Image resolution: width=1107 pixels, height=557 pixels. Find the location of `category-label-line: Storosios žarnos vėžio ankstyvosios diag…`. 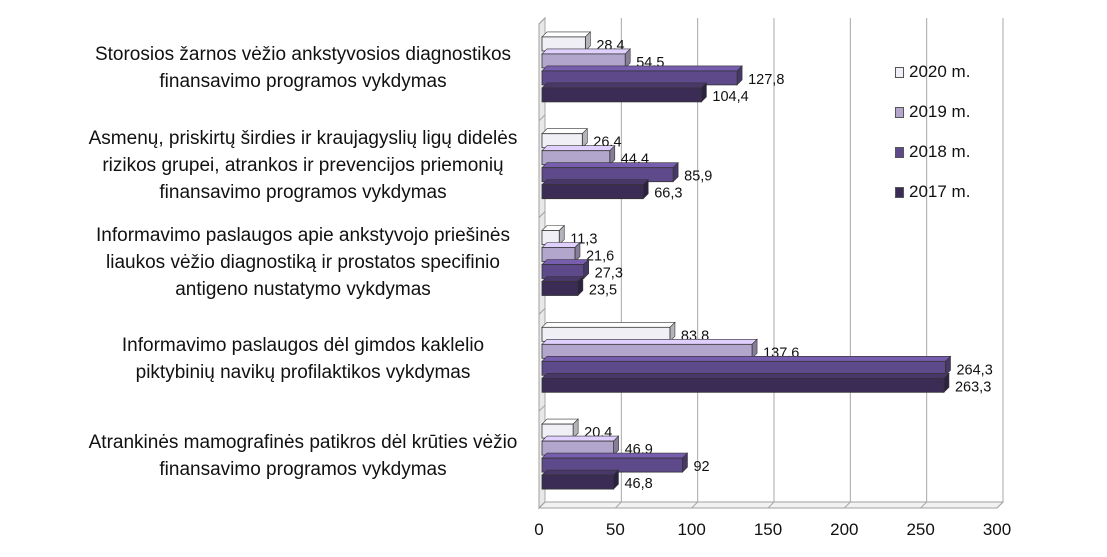

category-label-line: Storosios žarnos vėžio ankstyvosios diag… is located at coordinates (303, 55).